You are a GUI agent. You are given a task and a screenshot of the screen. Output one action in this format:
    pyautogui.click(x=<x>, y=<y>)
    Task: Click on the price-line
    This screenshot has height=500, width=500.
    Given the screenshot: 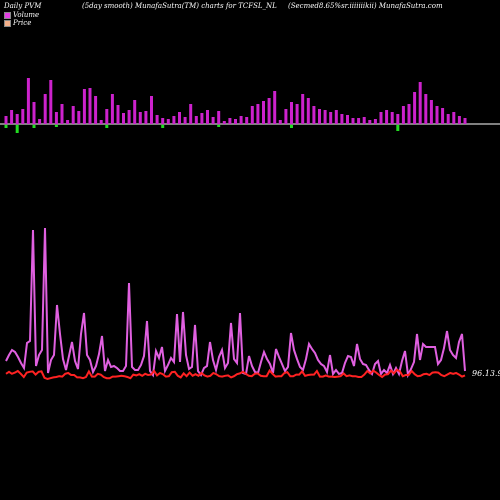 What is the action you would take?
    pyautogui.click(x=235, y=374)
    